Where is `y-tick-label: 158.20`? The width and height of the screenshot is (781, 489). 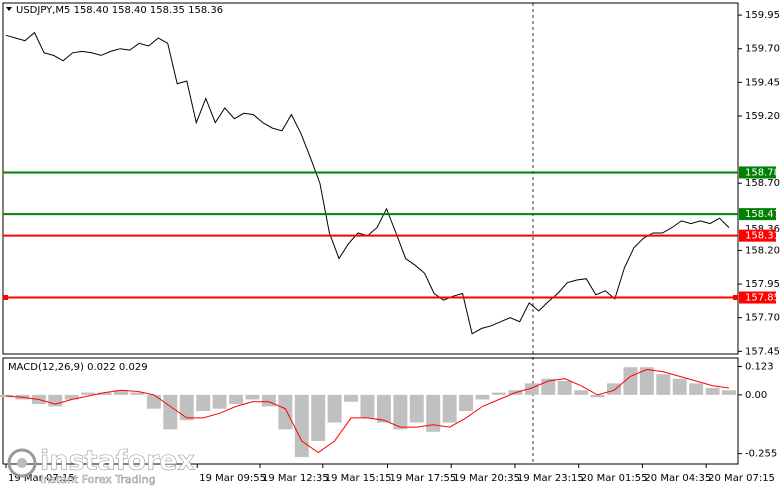
y-tick-label: 158.20 is located at coordinates (762, 250).